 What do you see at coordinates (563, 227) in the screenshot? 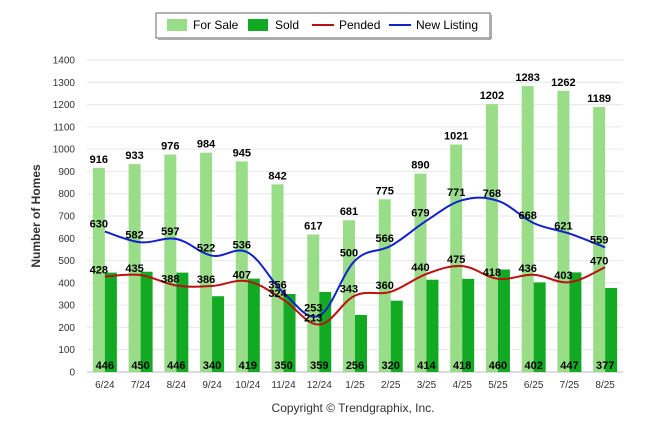
I see `data-label-new-listing: 621` at bounding box center [563, 227].